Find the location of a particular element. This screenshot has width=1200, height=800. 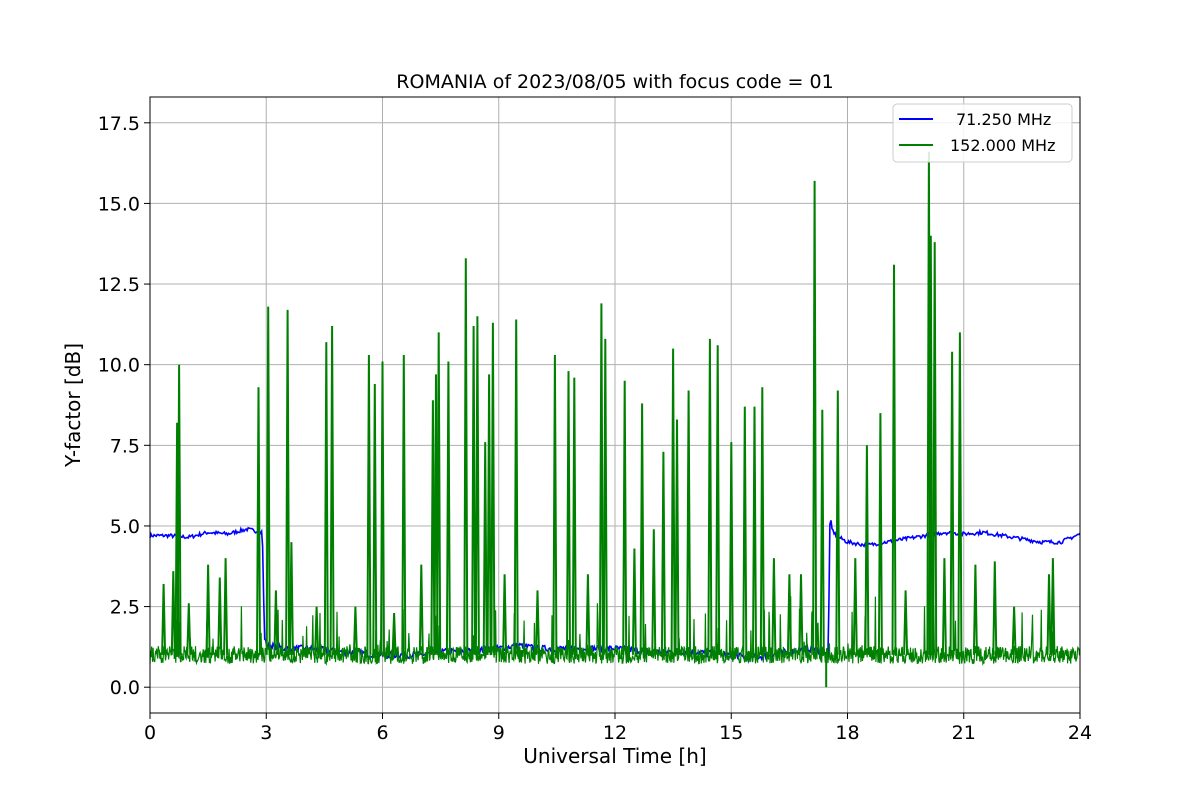

y-tick-label: 0.0 is located at coordinates (125, 688).